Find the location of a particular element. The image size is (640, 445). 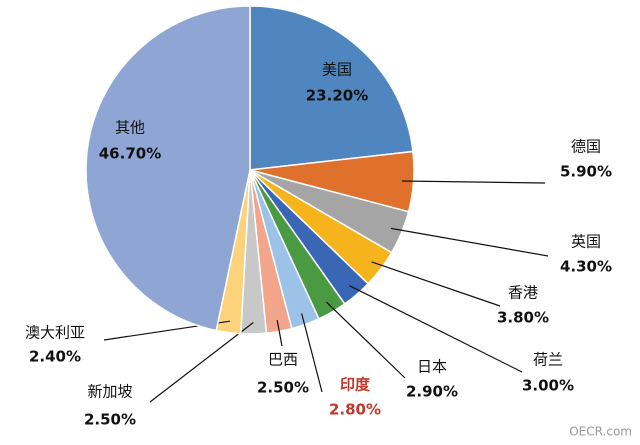

value-label: 5.90% is located at coordinates (586, 172).